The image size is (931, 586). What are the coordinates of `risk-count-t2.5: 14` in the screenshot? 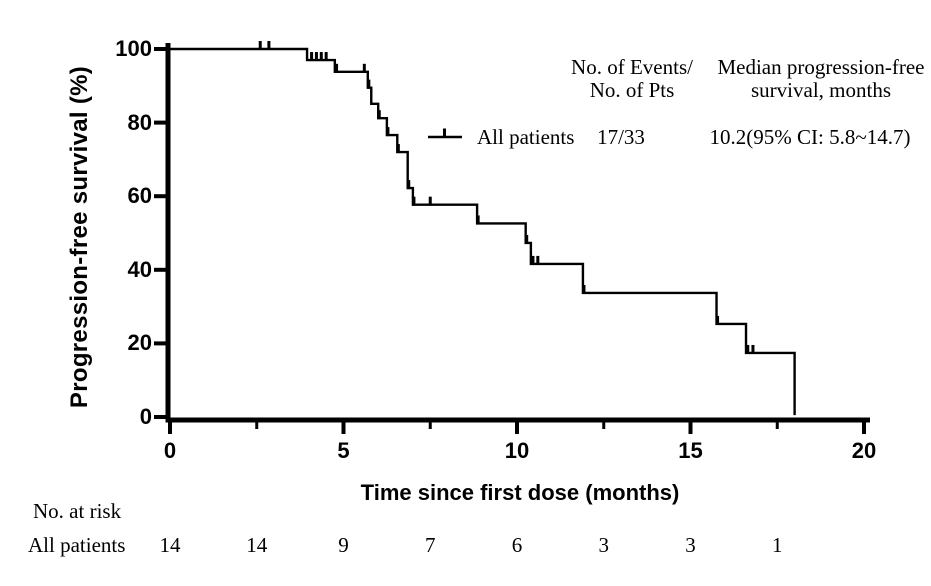 It's located at (257, 545).